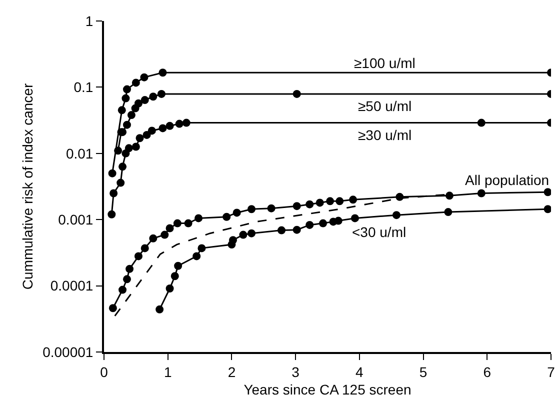 The width and height of the screenshot is (557, 408). What do you see at coordinates (507, 180) in the screenshot?
I see `series-label: All population` at bounding box center [507, 180].